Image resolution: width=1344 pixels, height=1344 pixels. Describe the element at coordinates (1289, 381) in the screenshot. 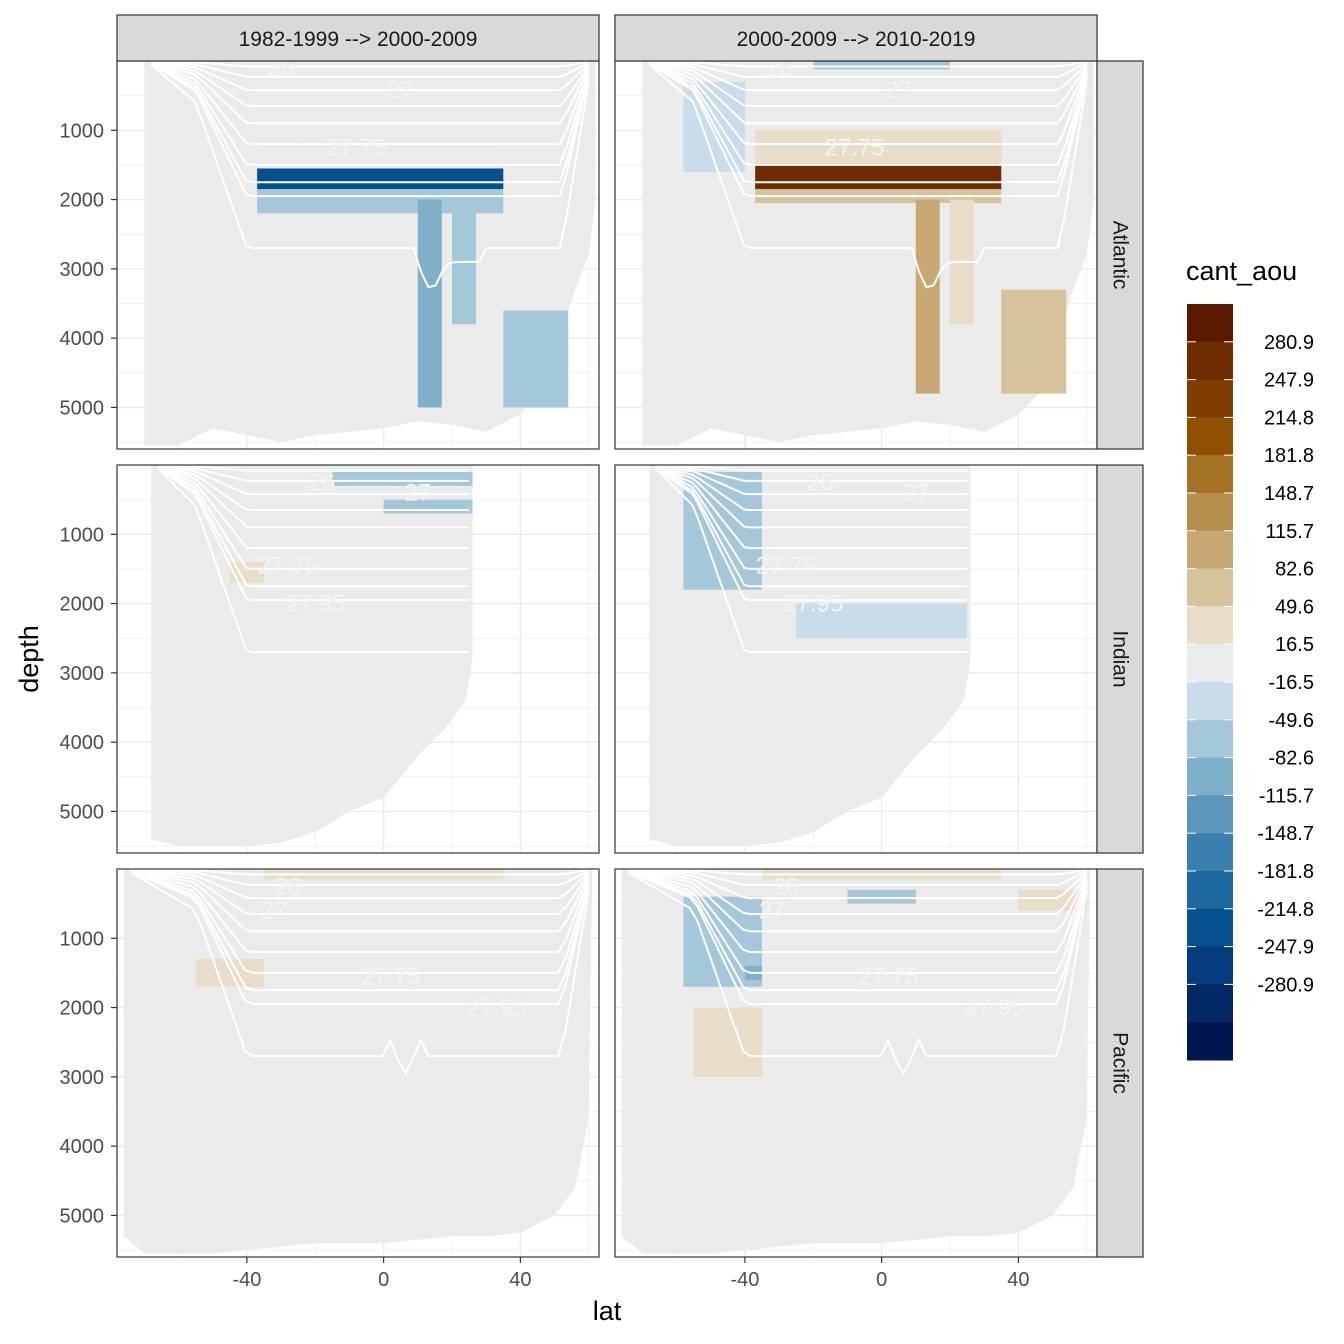

I see `legend-label: 247.9` at that location.